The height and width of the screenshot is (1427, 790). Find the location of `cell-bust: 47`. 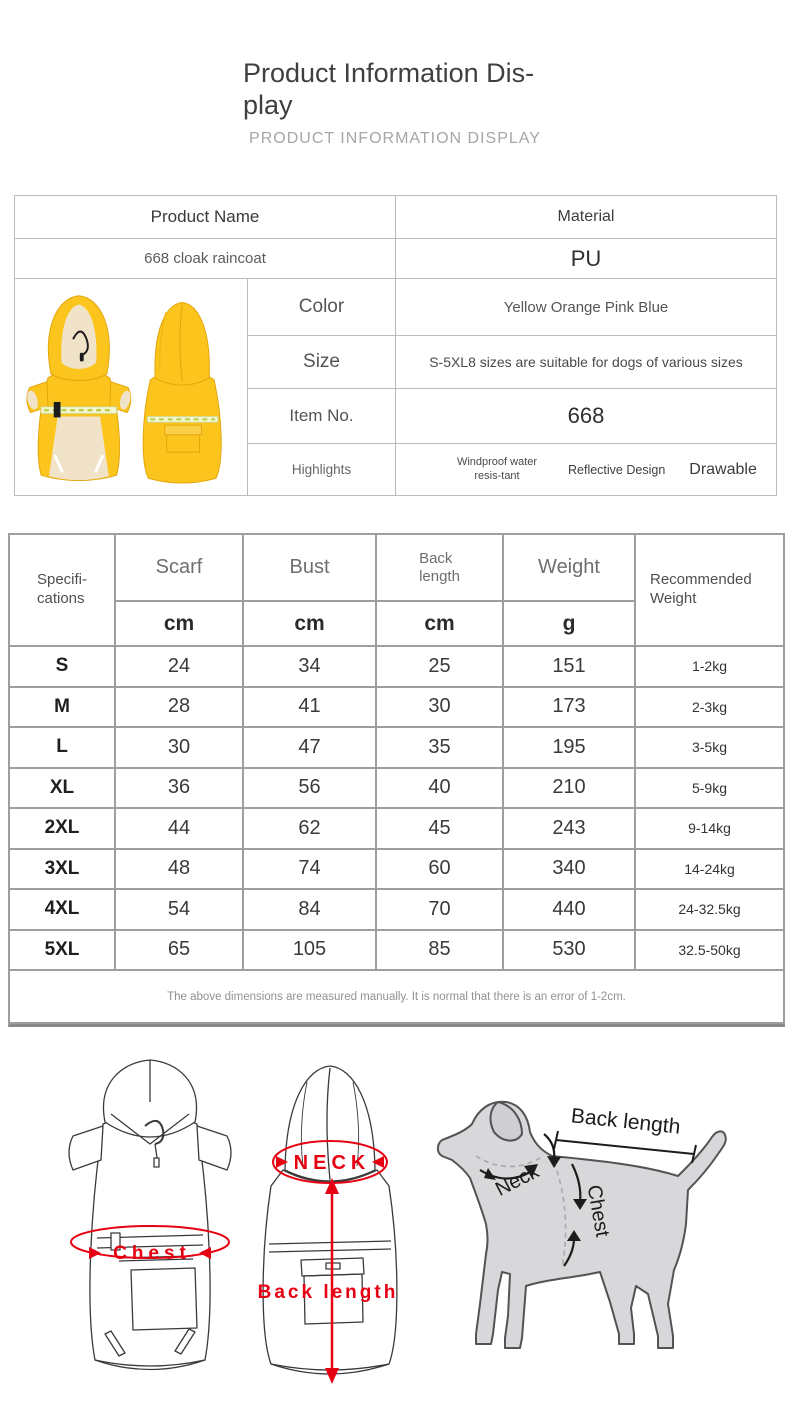

cell-bust: 47 is located at coordinates (310, 748).